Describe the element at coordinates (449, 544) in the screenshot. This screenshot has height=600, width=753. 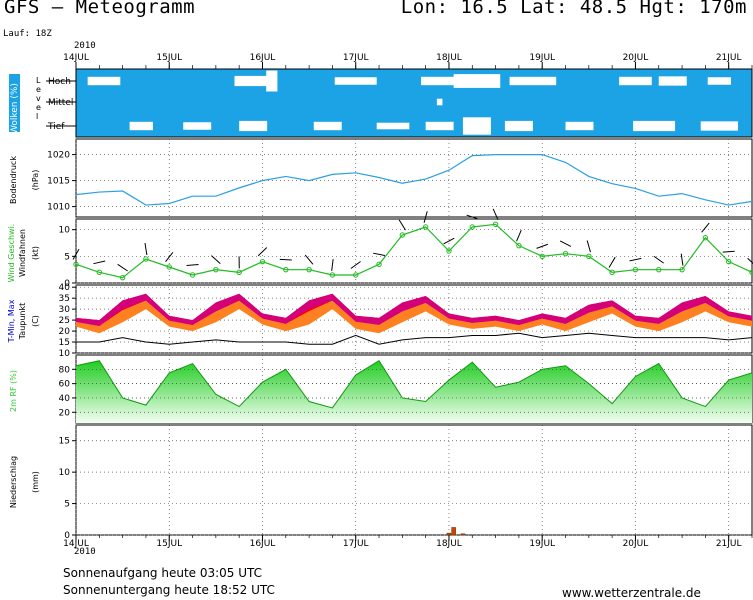
I see `xtick-bottom-4: 18JUL` at that location.